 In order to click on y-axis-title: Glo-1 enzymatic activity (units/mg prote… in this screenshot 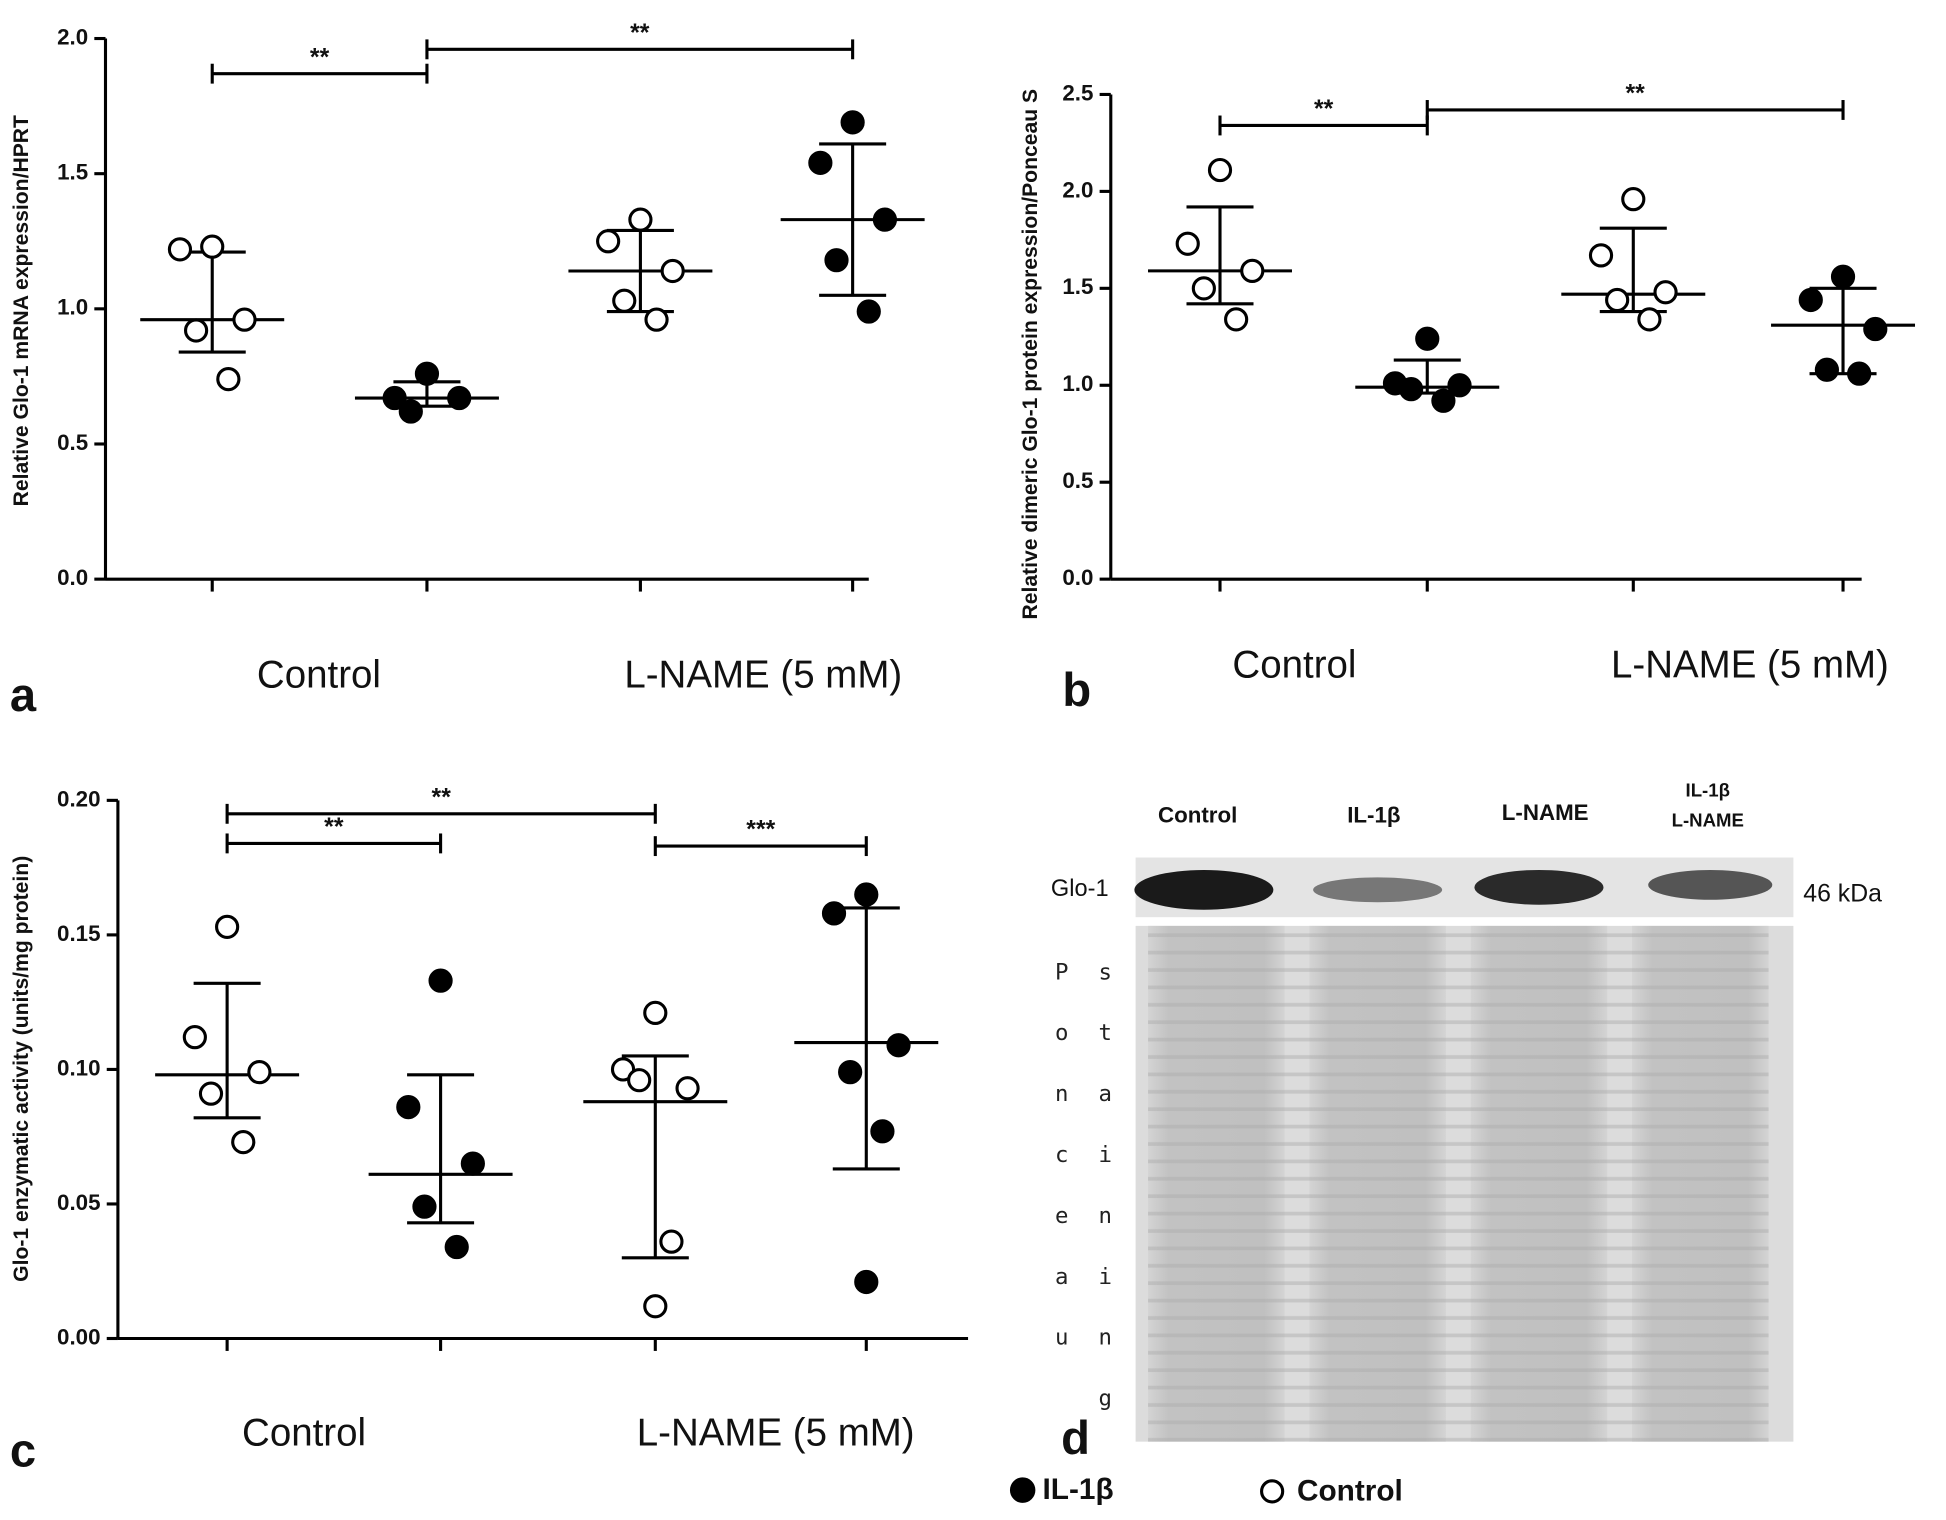, I will do `click(21, 1069)`.